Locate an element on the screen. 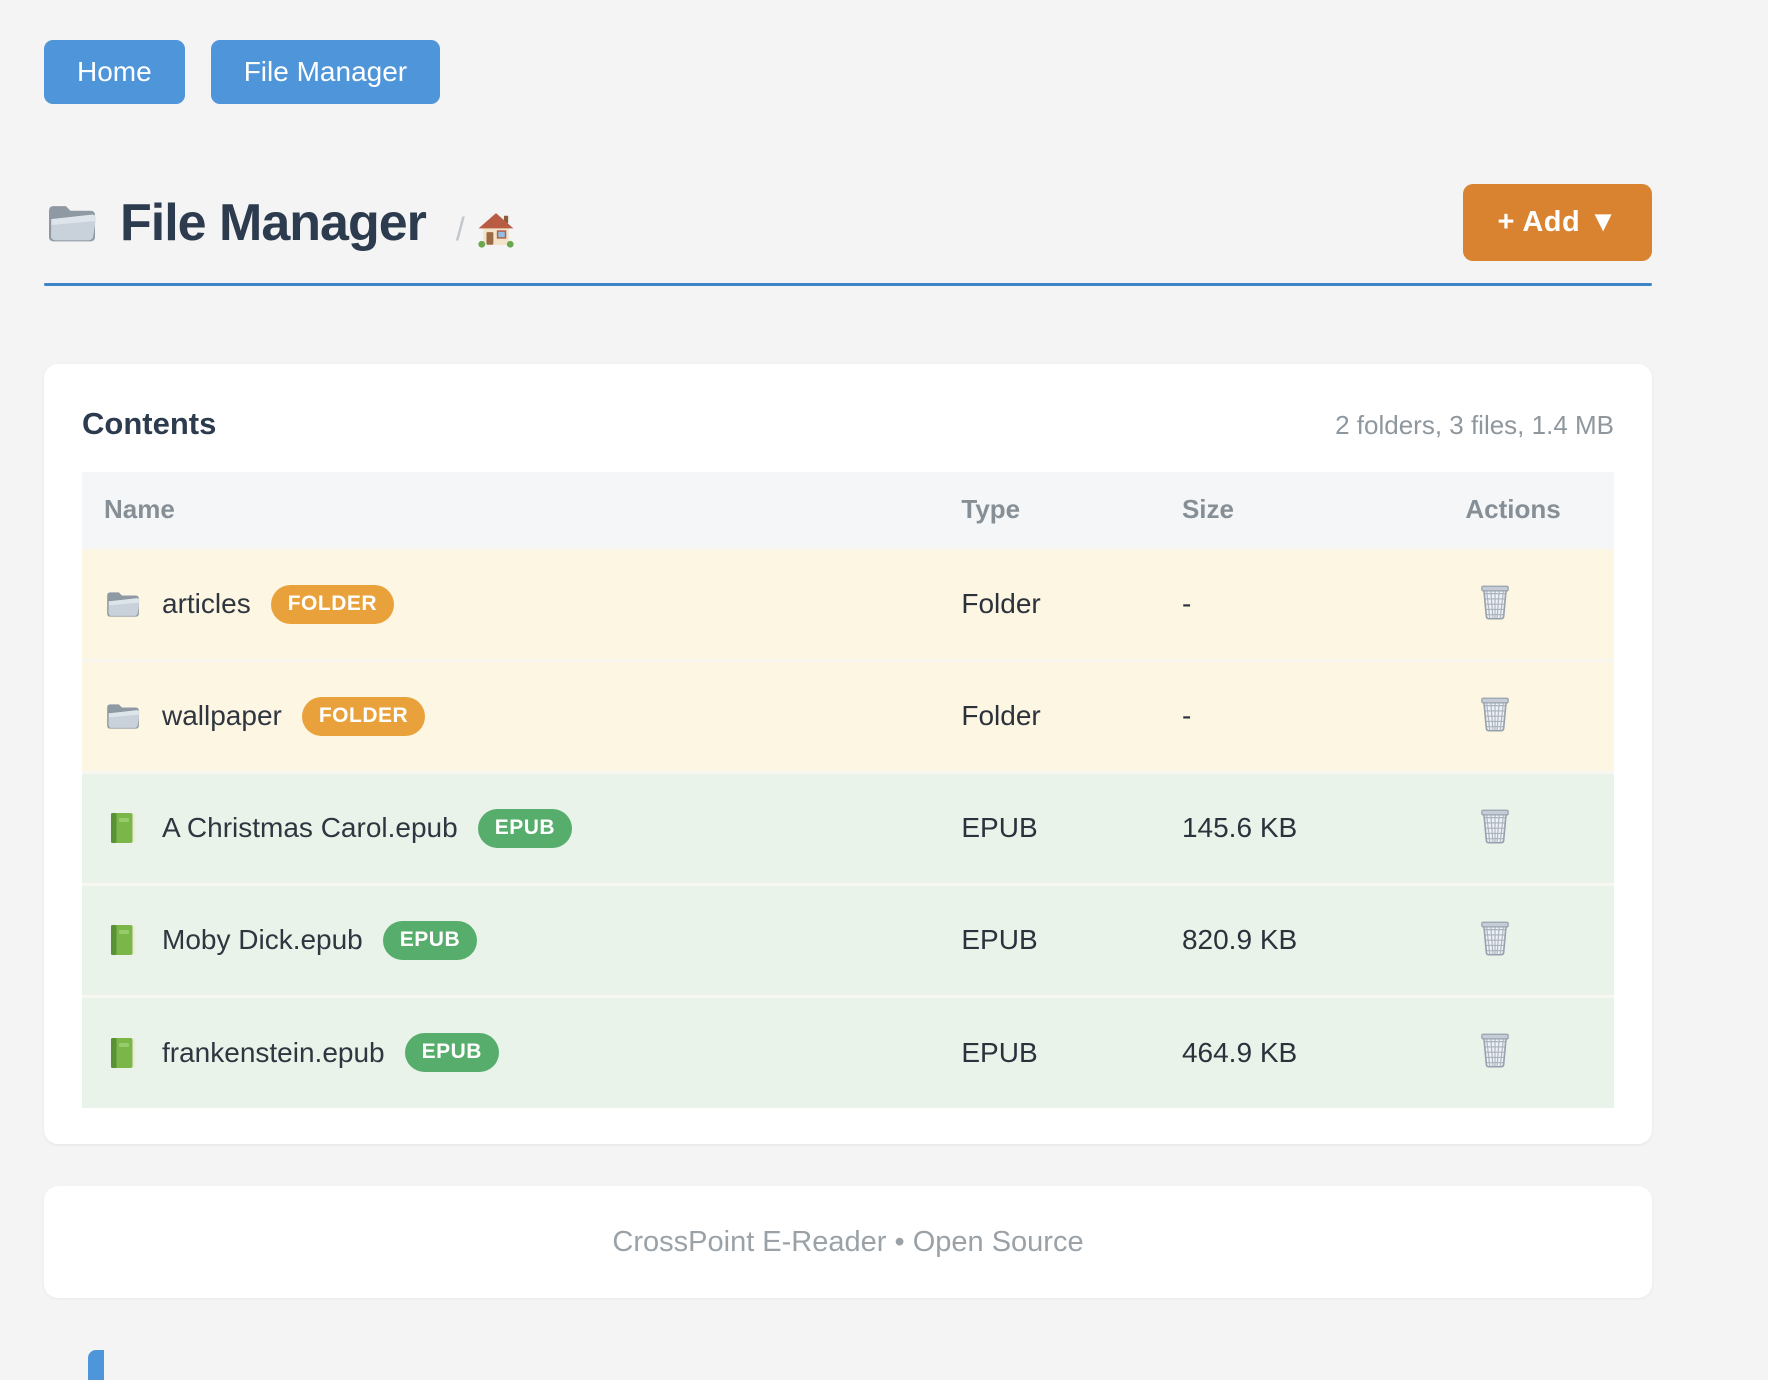 The width and height of the screenshot is (1768, 1380). table-row: articles FOLDER Folder - is located at coordinates (848, 603).